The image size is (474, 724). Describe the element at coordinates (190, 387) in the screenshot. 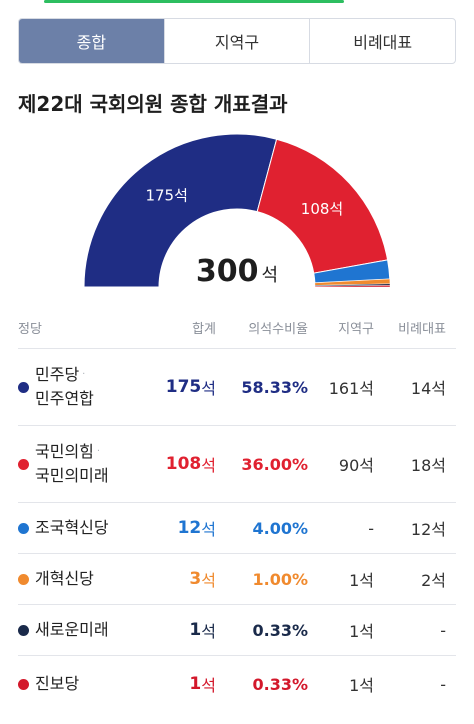

I see `total-seats: 175 석` at that location.